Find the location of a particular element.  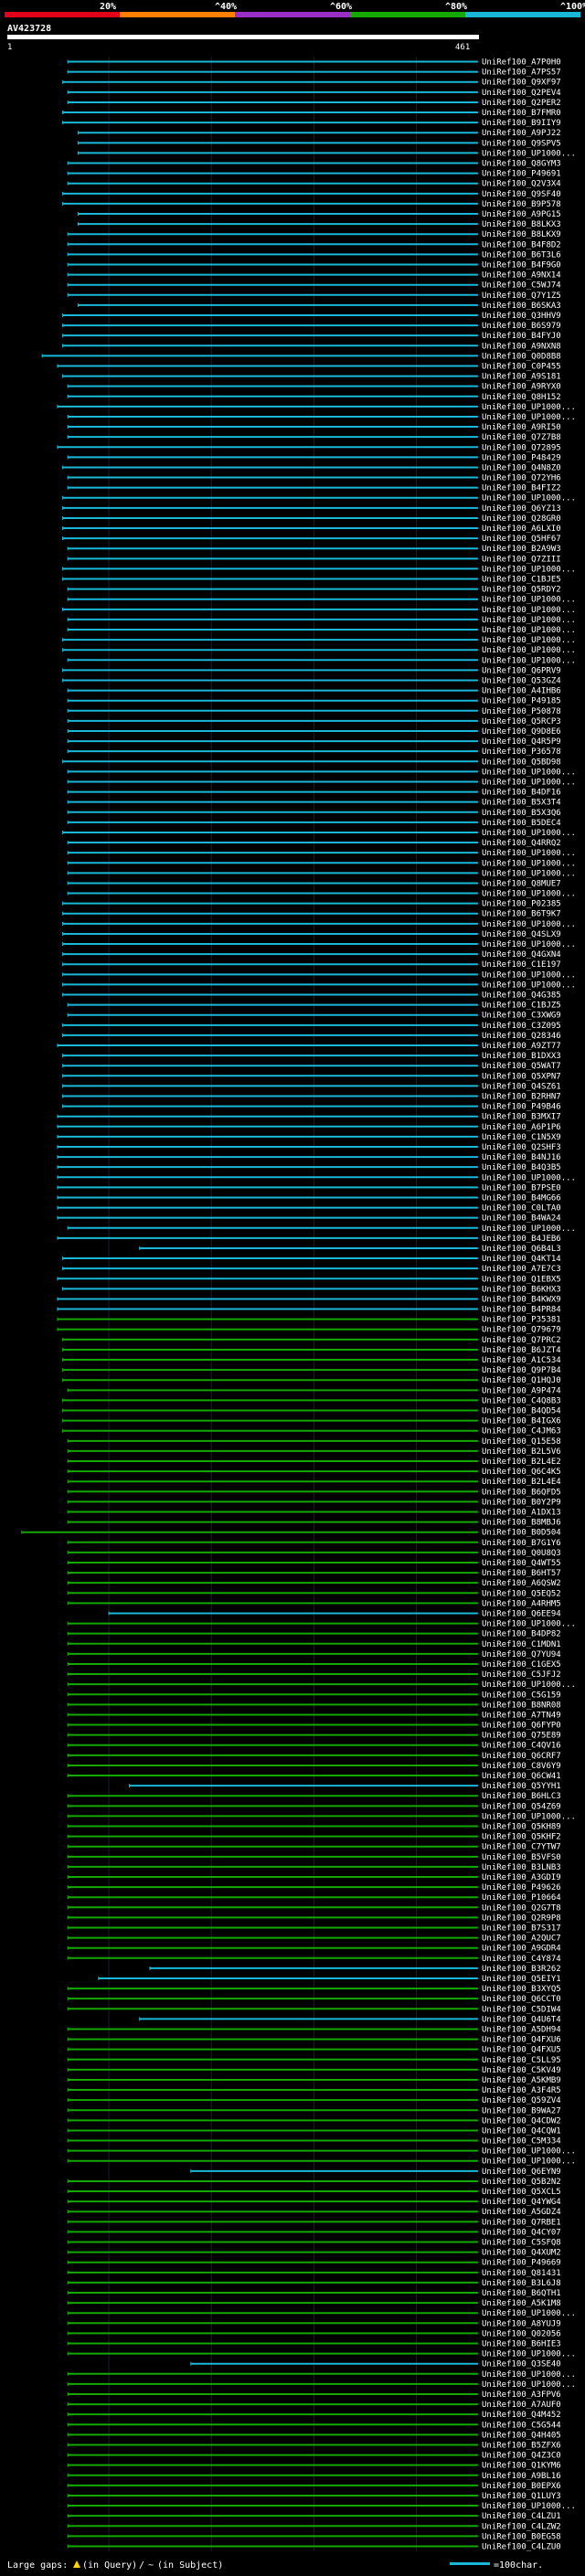

hit-row: UniRef100_Q5B2N2 is located at coordinates (314, 2182).